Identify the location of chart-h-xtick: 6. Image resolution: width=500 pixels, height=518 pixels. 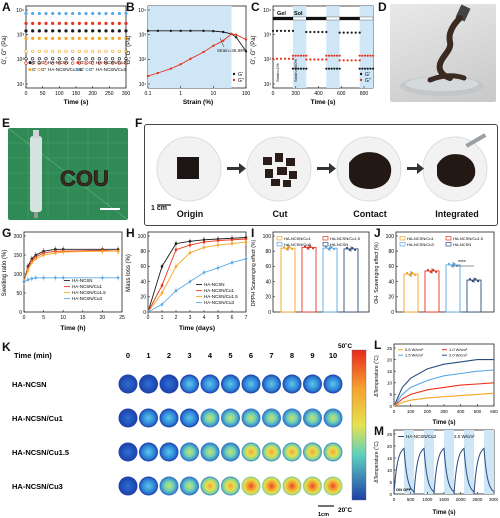
(232, 318).